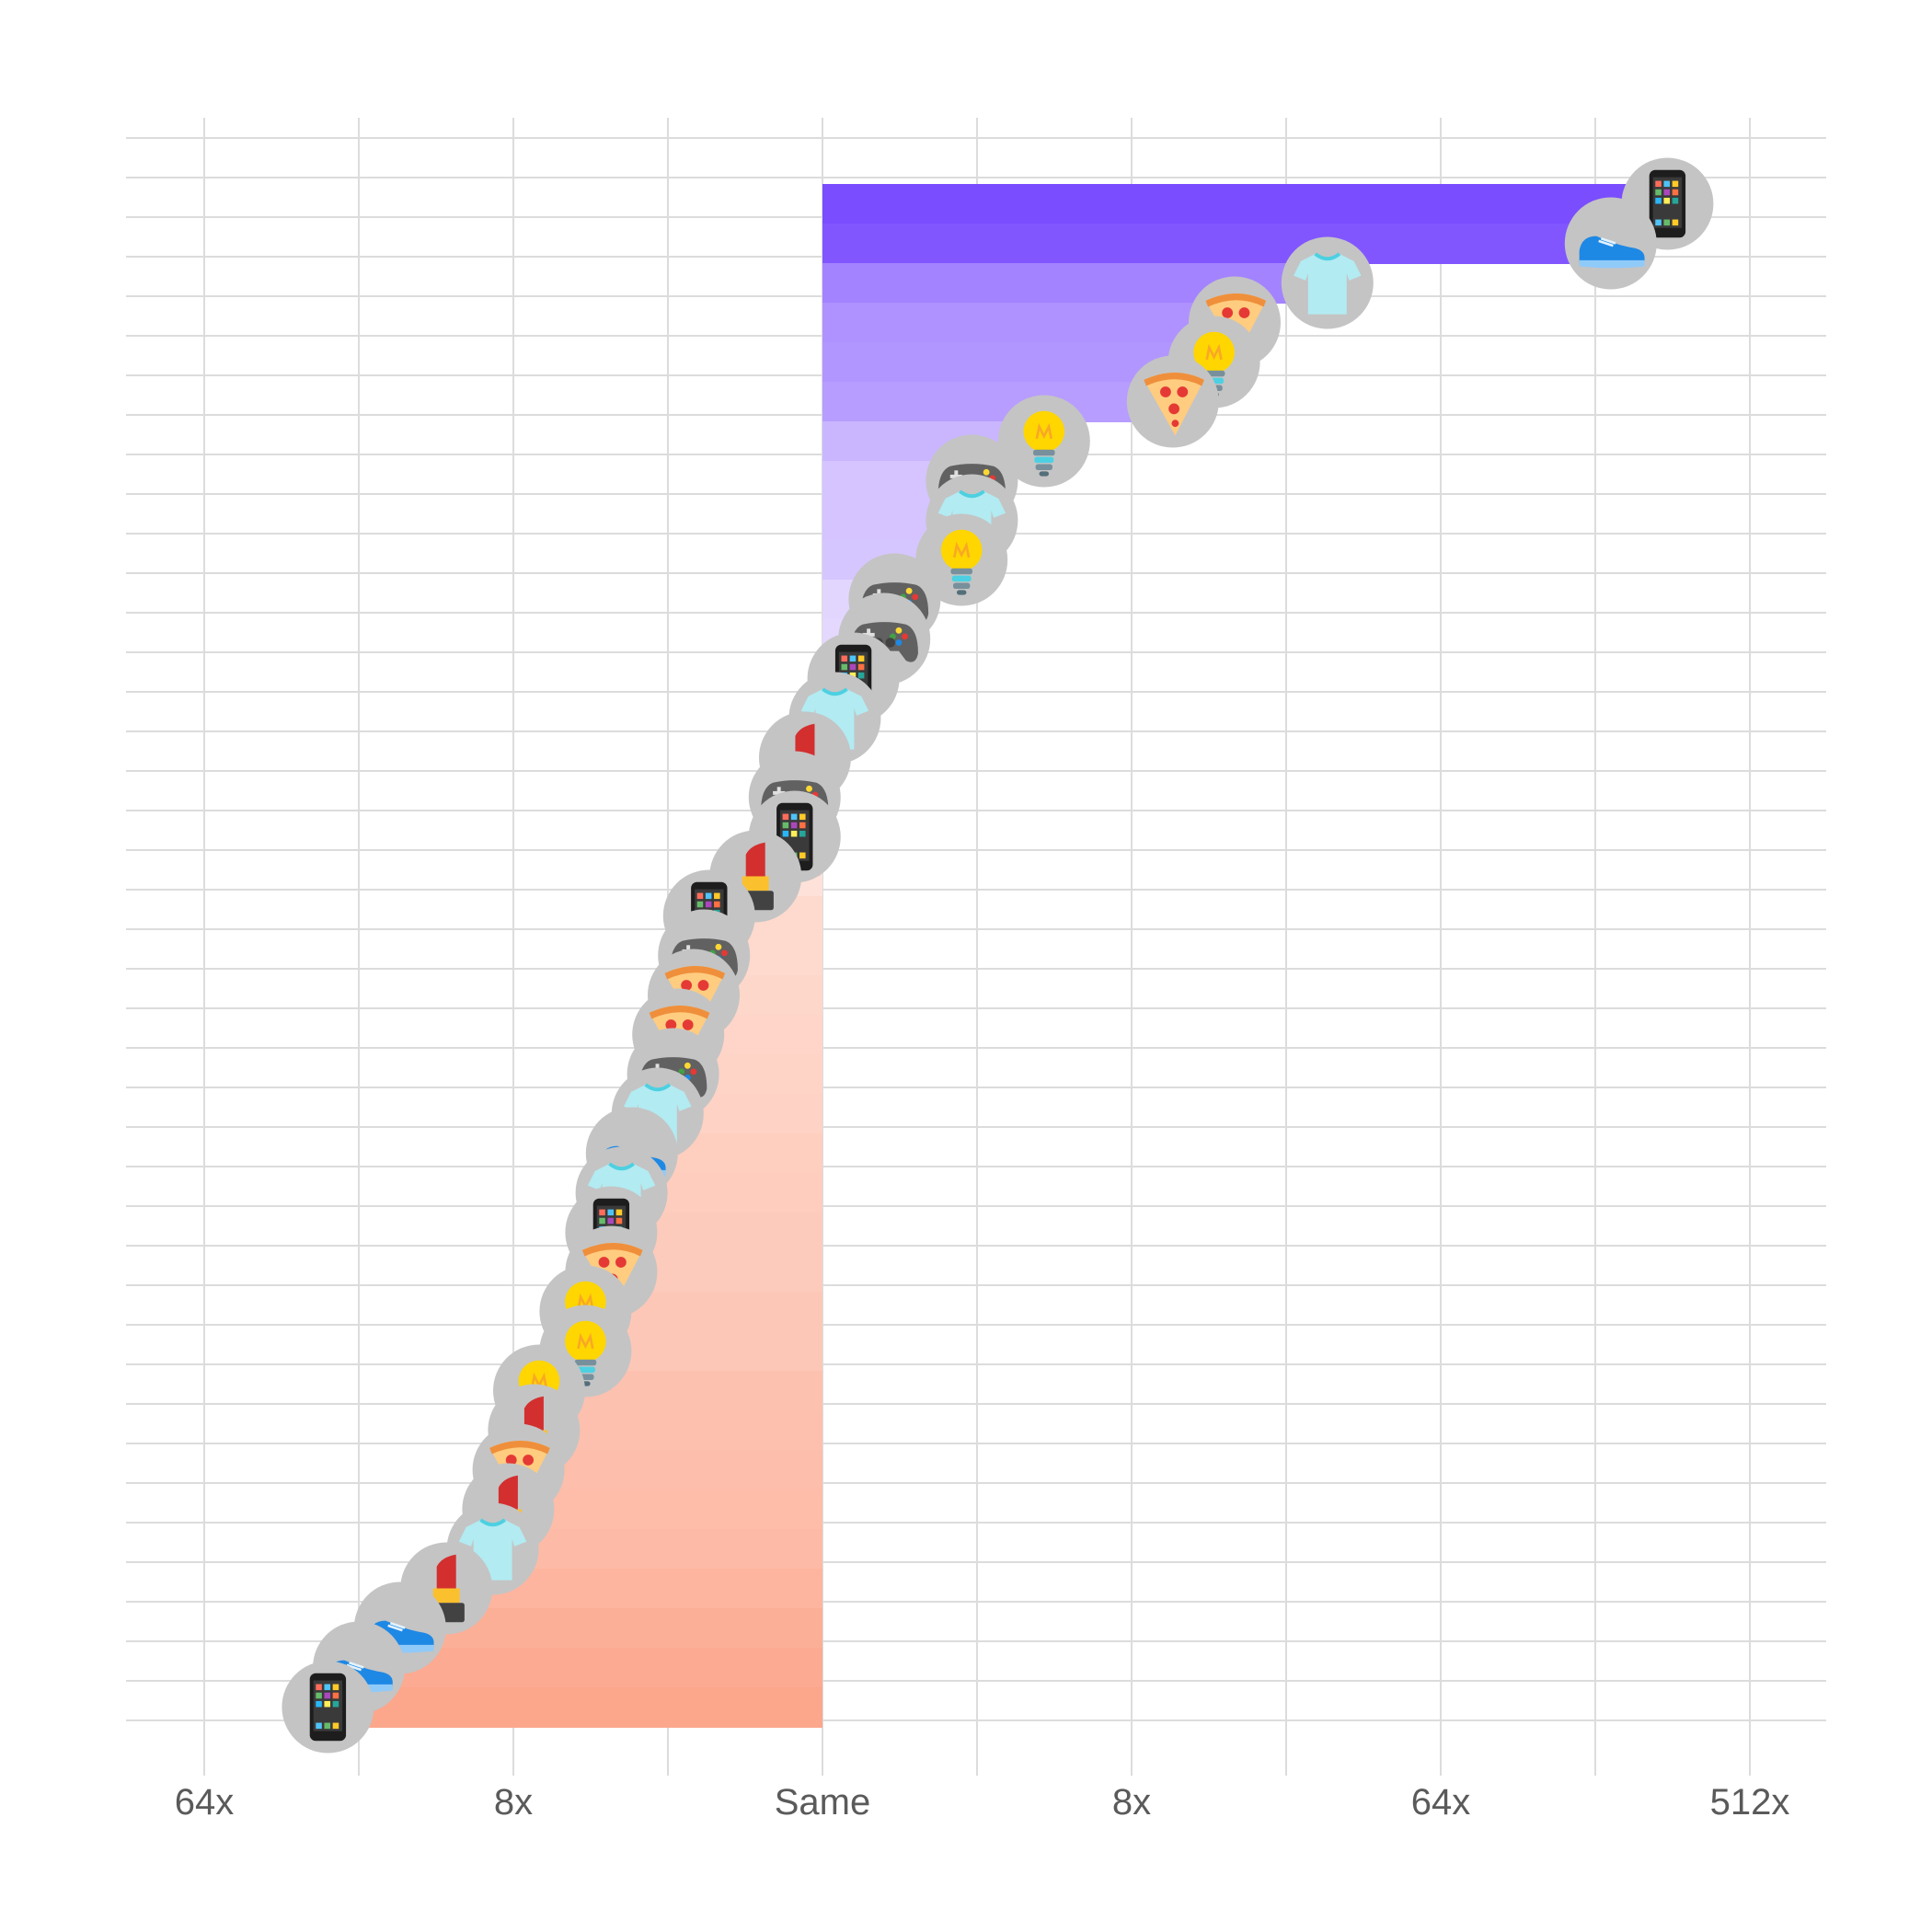 This screenshot has width=1932, height=1932. I want to click on x-tick-label: Same, so click(823, 1802).